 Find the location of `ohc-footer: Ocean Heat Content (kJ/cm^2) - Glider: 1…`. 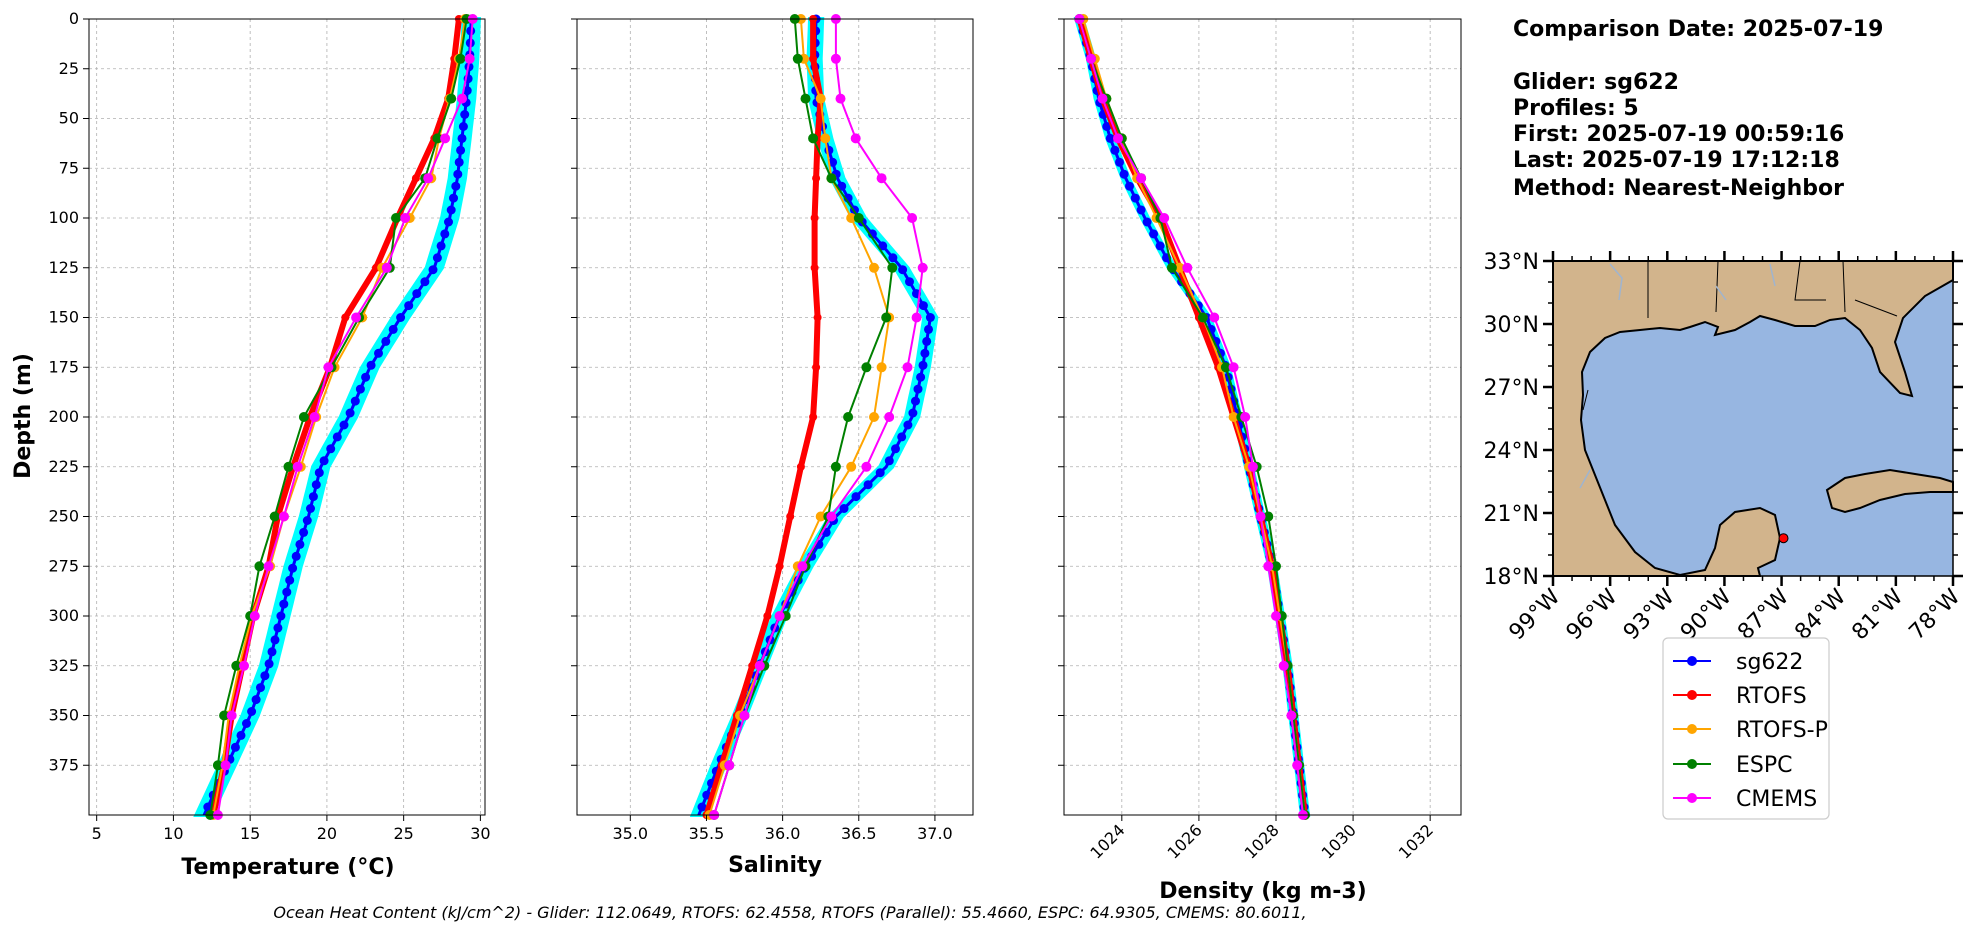

ohc-footer: Ocean Heat Content (kJ/cm^2) - Glider: 1… is located at coordinates (789, 912).